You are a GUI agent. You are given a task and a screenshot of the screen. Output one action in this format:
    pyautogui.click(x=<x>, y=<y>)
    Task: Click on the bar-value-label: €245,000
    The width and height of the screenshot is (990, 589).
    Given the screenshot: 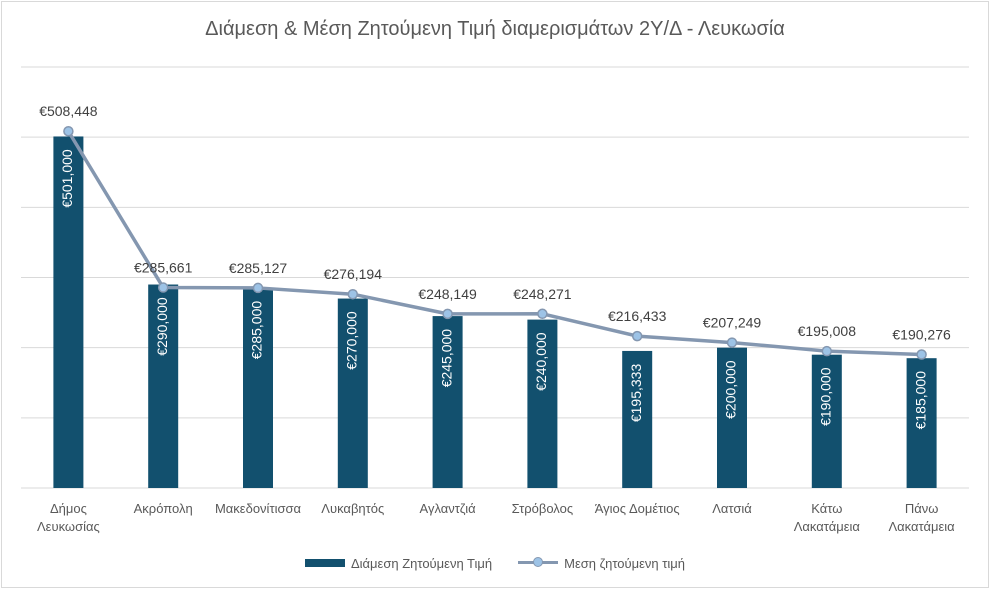 What is the action you would take?
    pyautogui.click(x=446, y=358)
    